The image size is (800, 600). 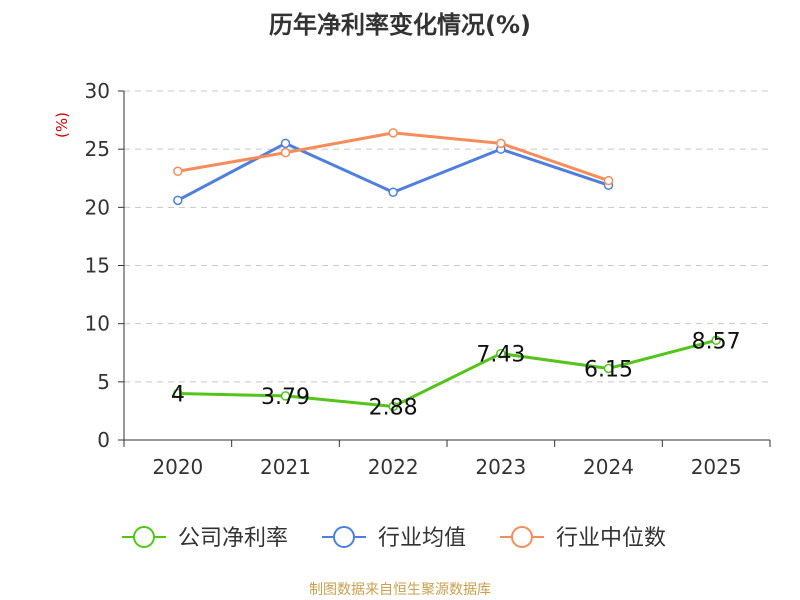 I want to click on y-tick-label: 0, so click(x=103, y=440).